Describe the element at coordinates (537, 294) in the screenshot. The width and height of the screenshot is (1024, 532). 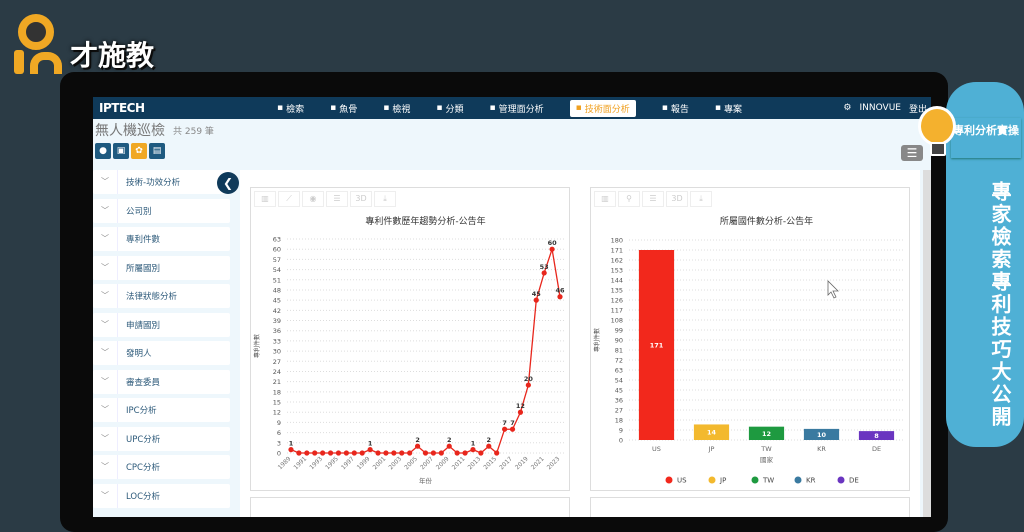
I see `data-label: 45` at that location.